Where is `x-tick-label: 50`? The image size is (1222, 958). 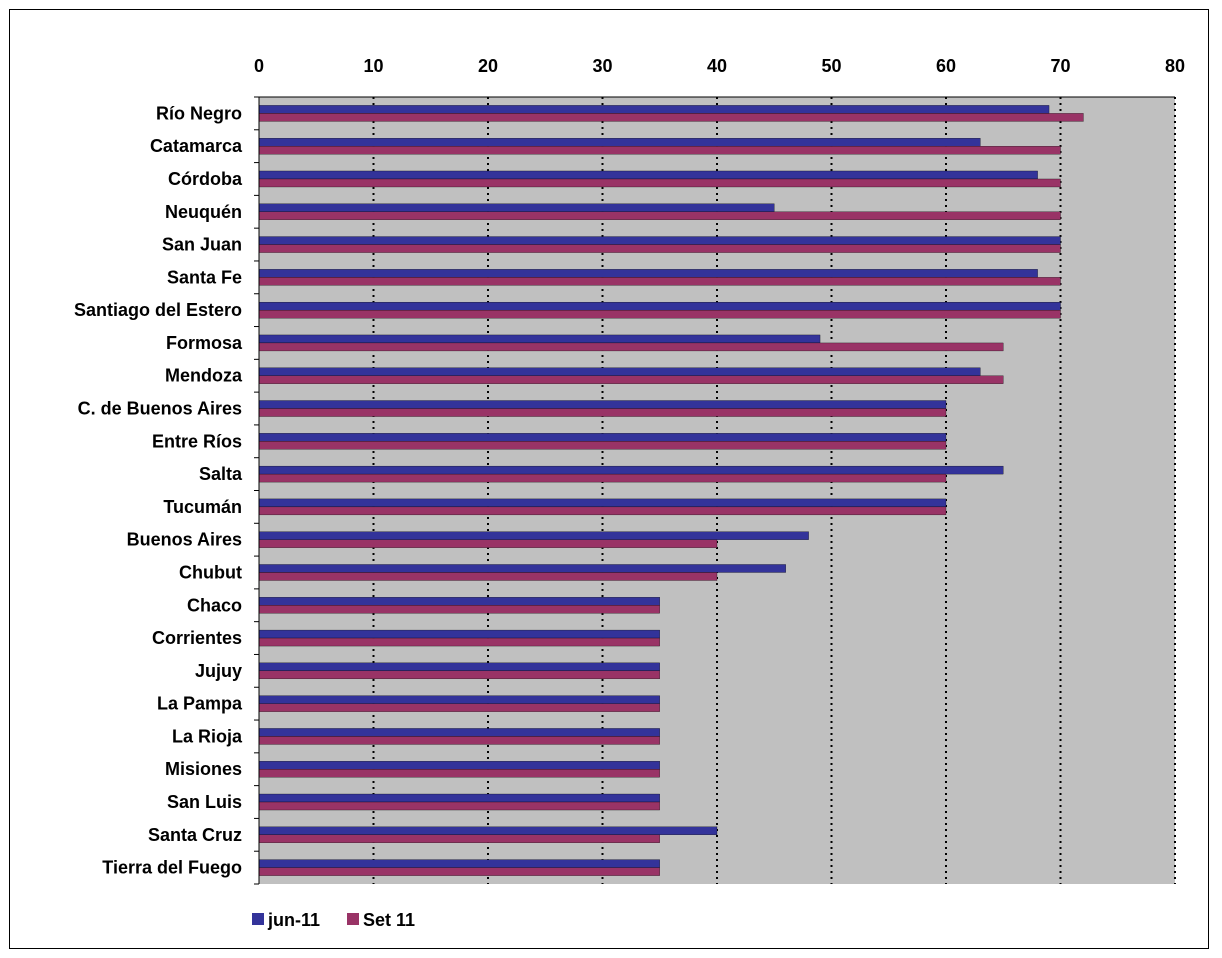 x-tick-label: 50 is located at coordinates (831, 66).